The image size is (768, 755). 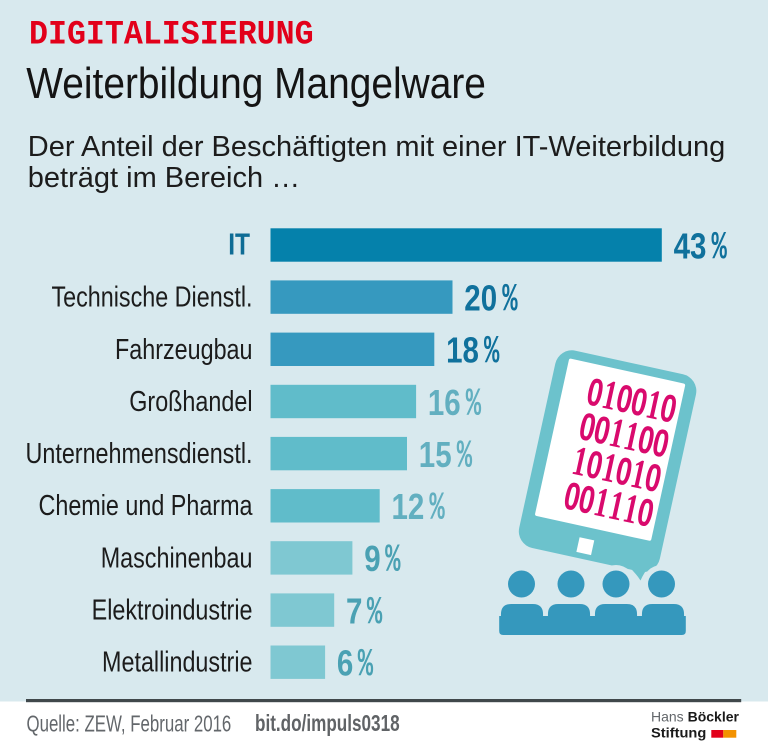 What do you see at coordinates (678, 734) in the screenshot?
I see `svg-text: Stiftung` at bounding box center [678, 734].